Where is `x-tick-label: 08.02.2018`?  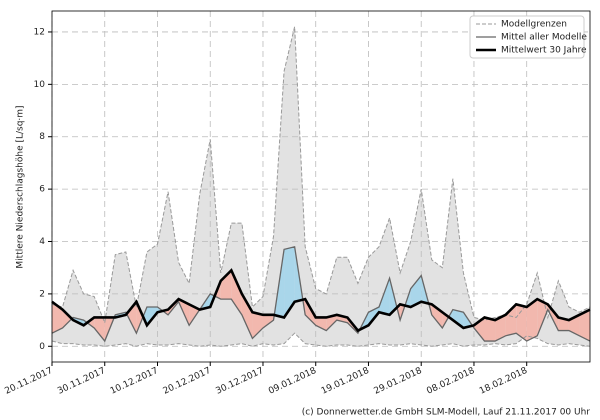
x-tick-label: 08.02.2018 is located at coordinates (450, 381).